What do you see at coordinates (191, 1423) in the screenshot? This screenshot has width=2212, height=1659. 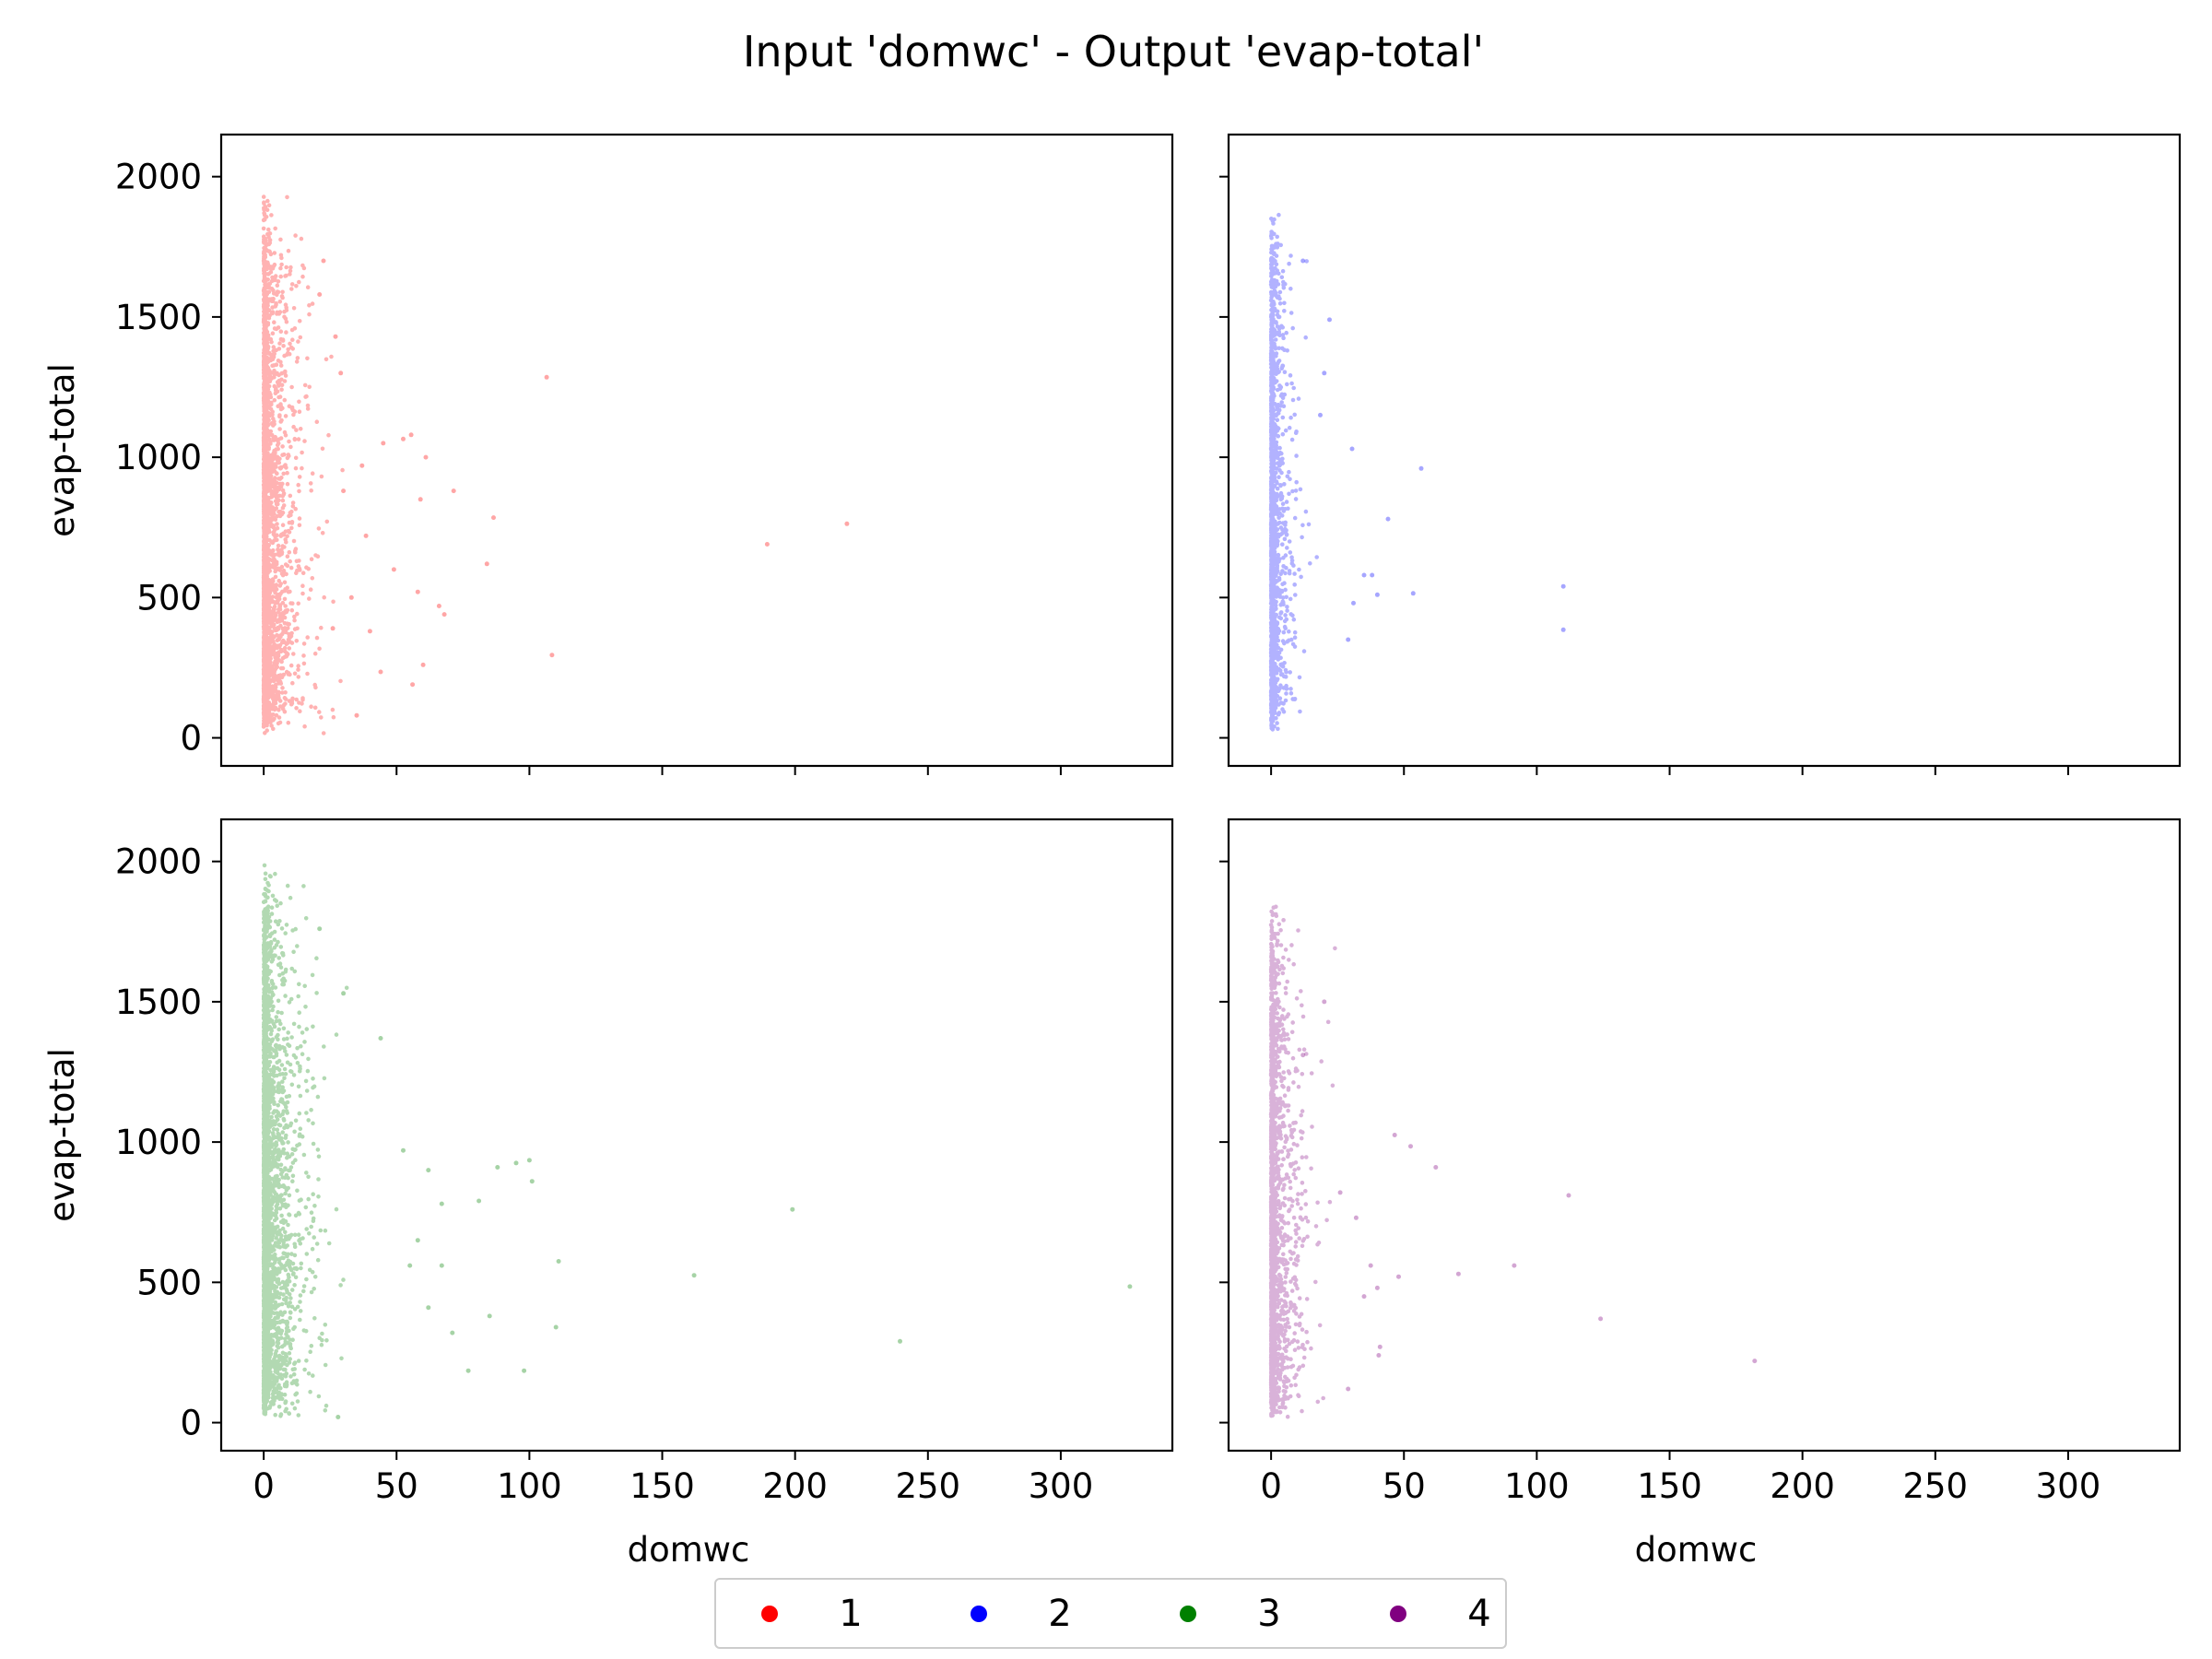 I see `y-tick-label: 0` at bounding box center [191, 1423].